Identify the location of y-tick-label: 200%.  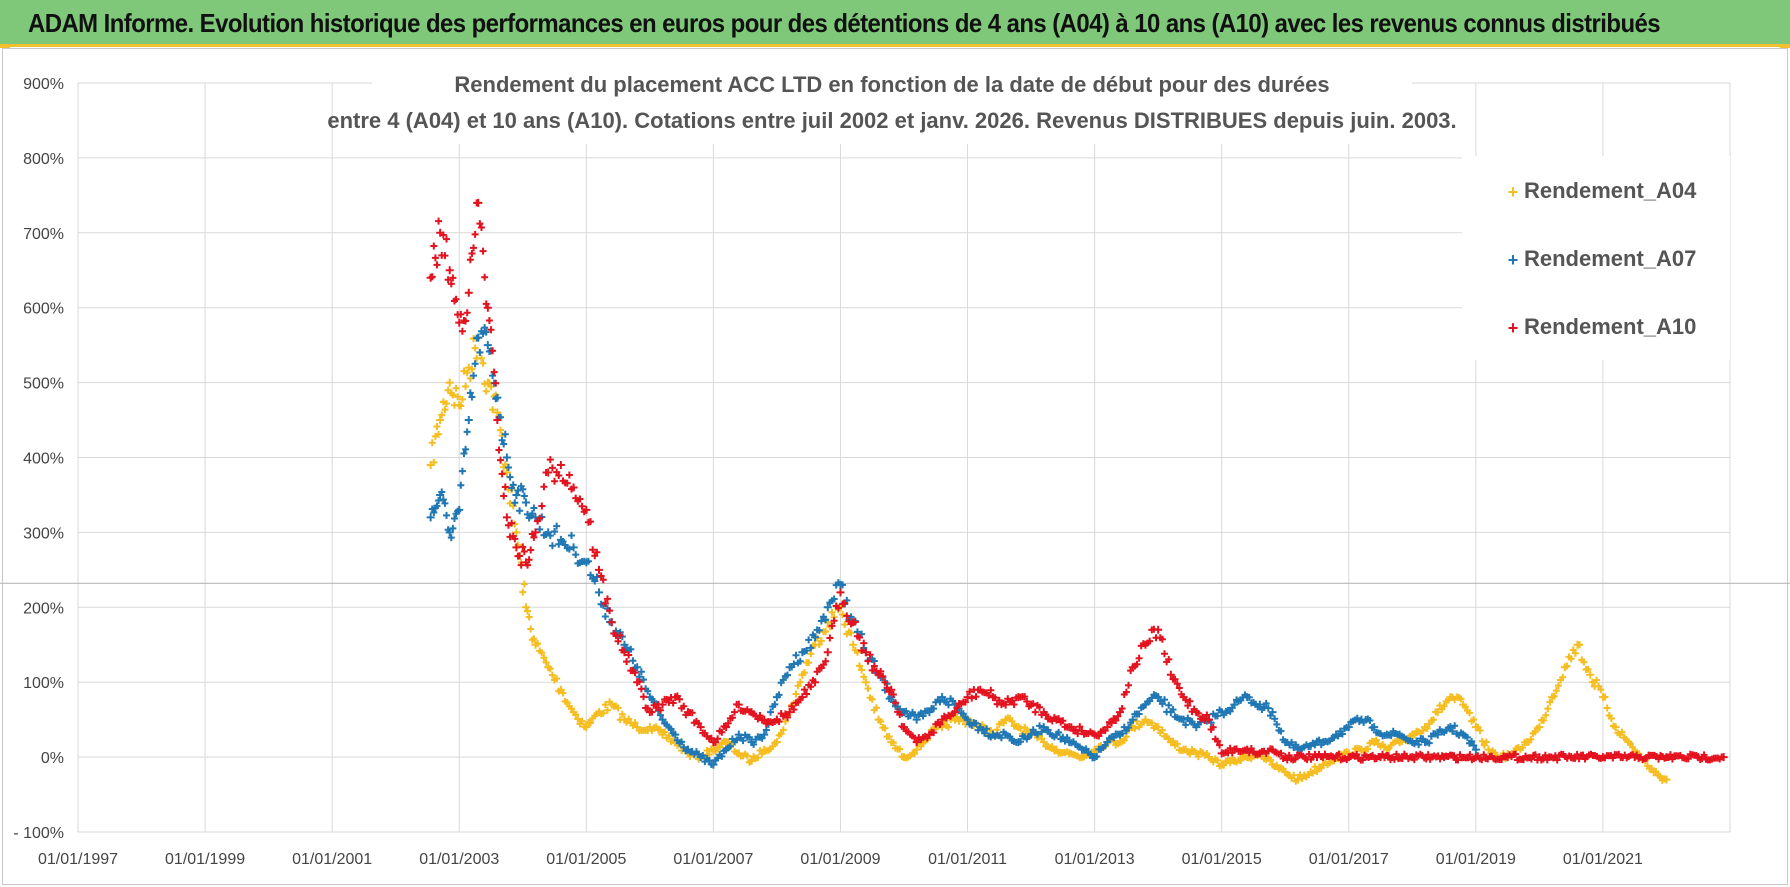
(43, 608).